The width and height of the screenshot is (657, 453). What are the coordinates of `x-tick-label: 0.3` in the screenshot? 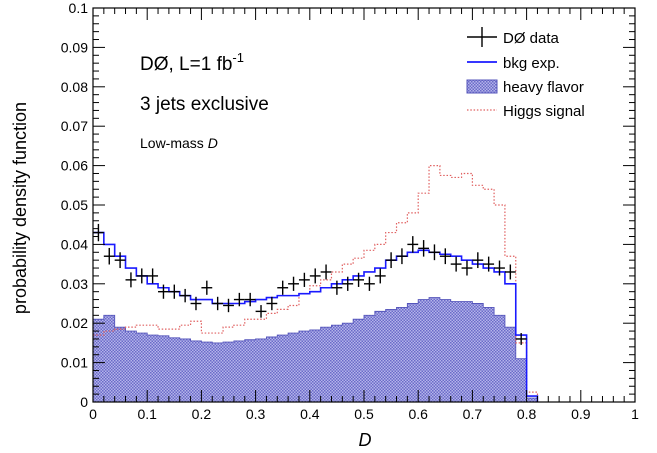 It's located at (256, 414).